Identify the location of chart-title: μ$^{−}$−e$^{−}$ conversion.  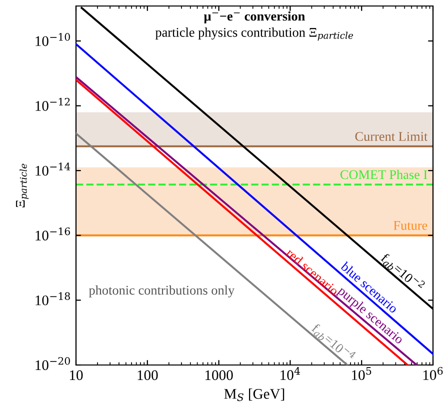
(254, 17).